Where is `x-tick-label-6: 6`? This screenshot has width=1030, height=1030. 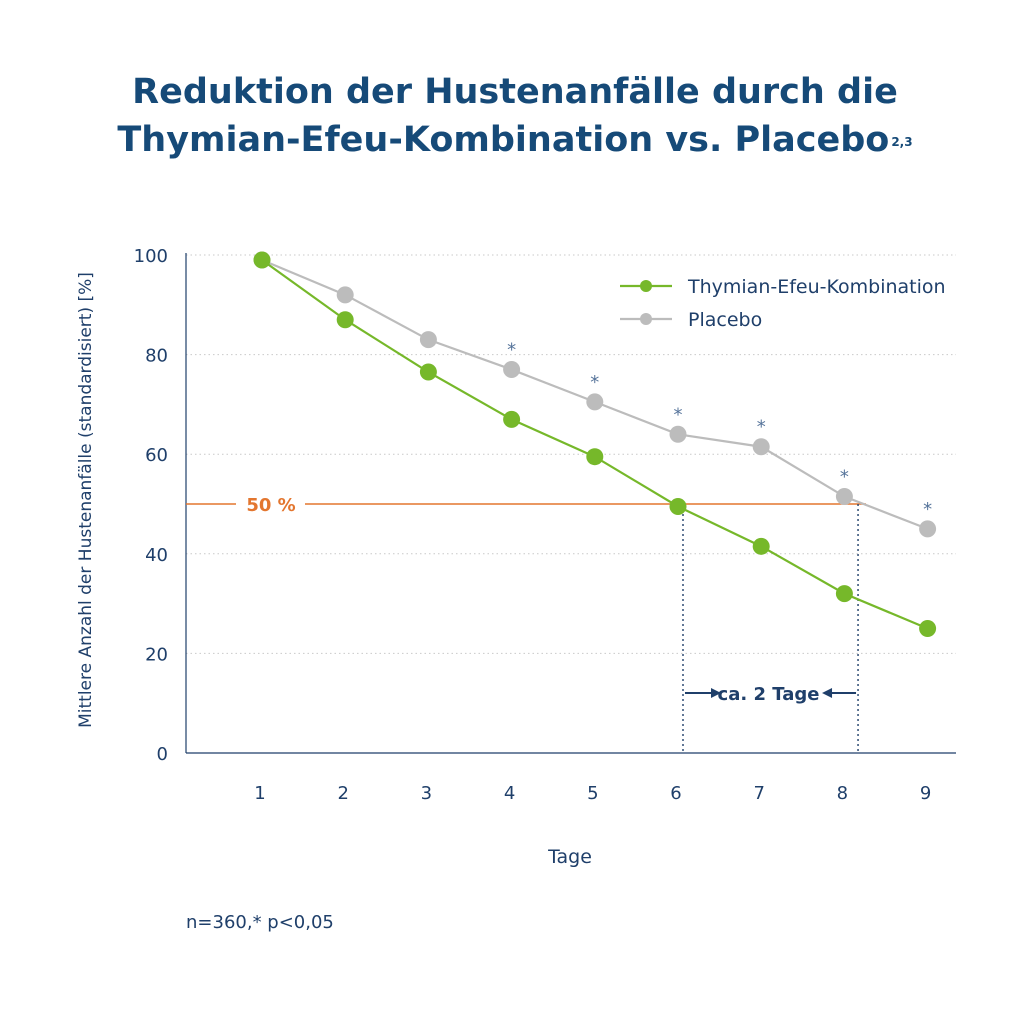 x-tick-label-6: 6 is located at coordinates (675, 793).